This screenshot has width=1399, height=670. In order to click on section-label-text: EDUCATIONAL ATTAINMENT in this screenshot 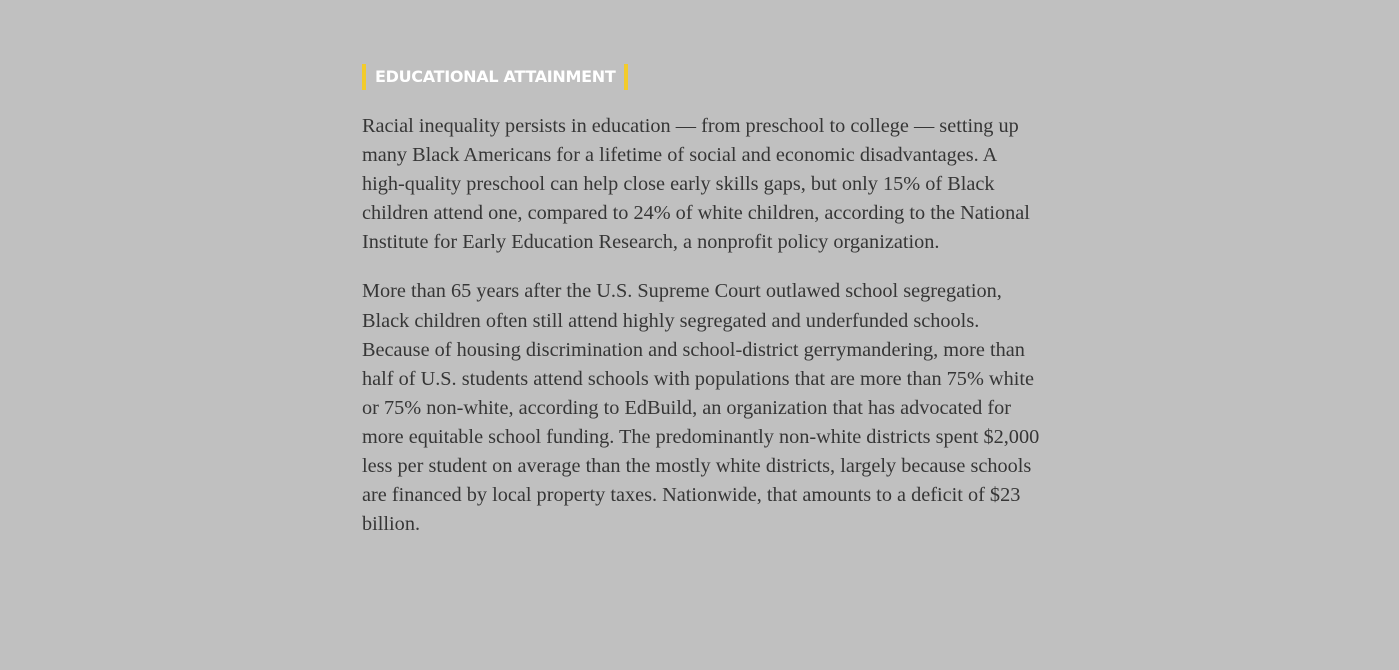, I will do `click(495, 76)`.